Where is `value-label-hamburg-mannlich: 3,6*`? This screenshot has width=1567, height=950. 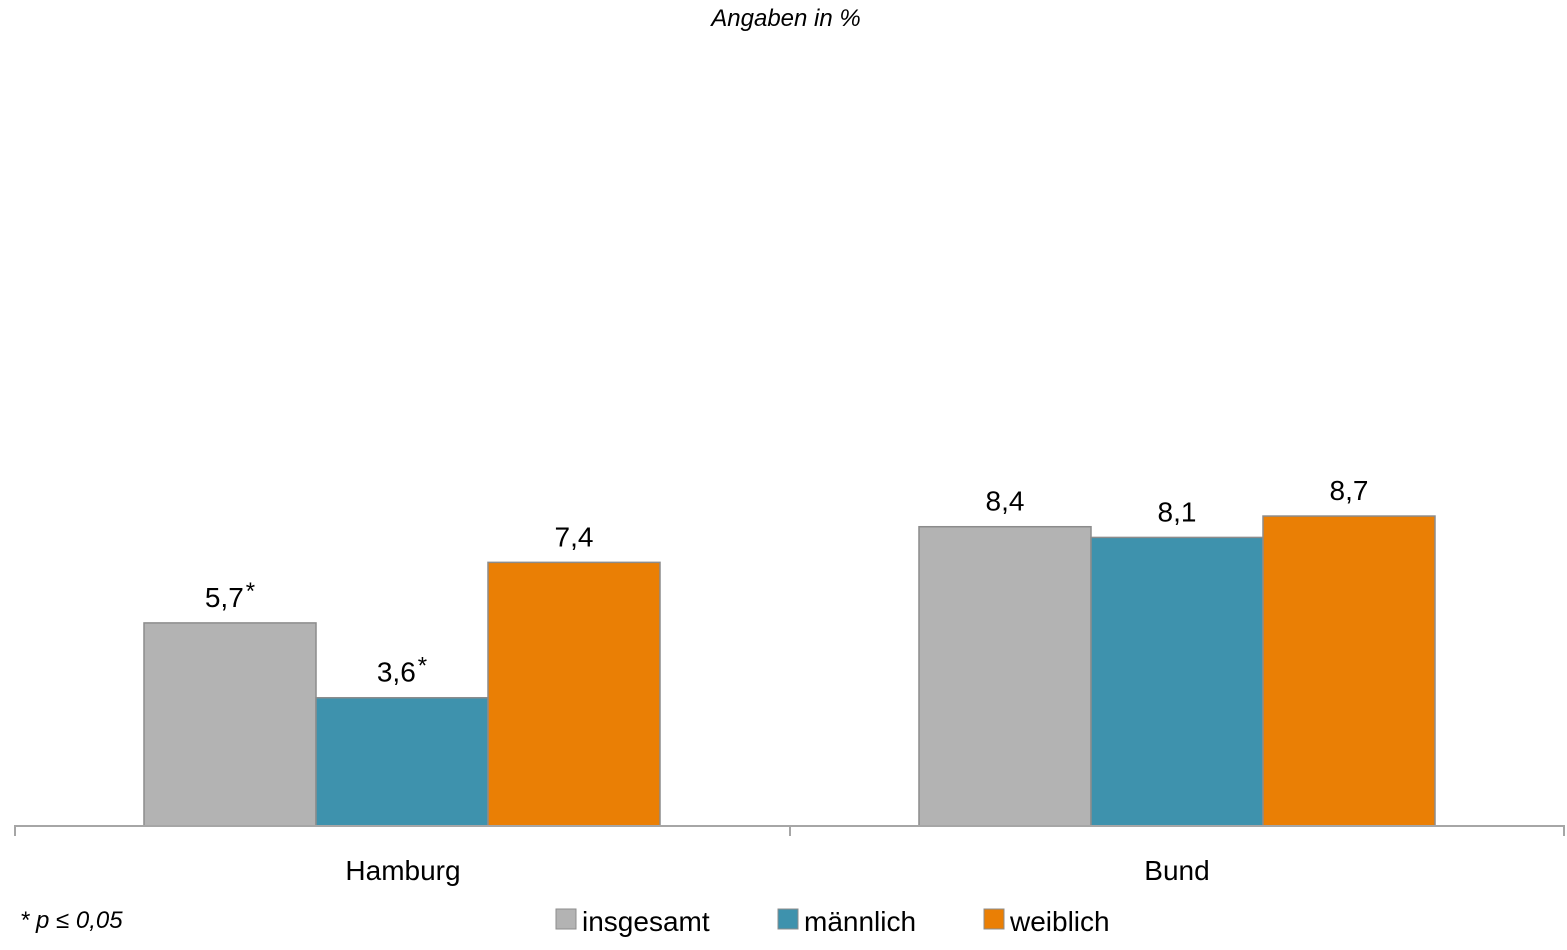
value-label-hamburg-mannlich: 3,6* is located at coordinates (402, 670).